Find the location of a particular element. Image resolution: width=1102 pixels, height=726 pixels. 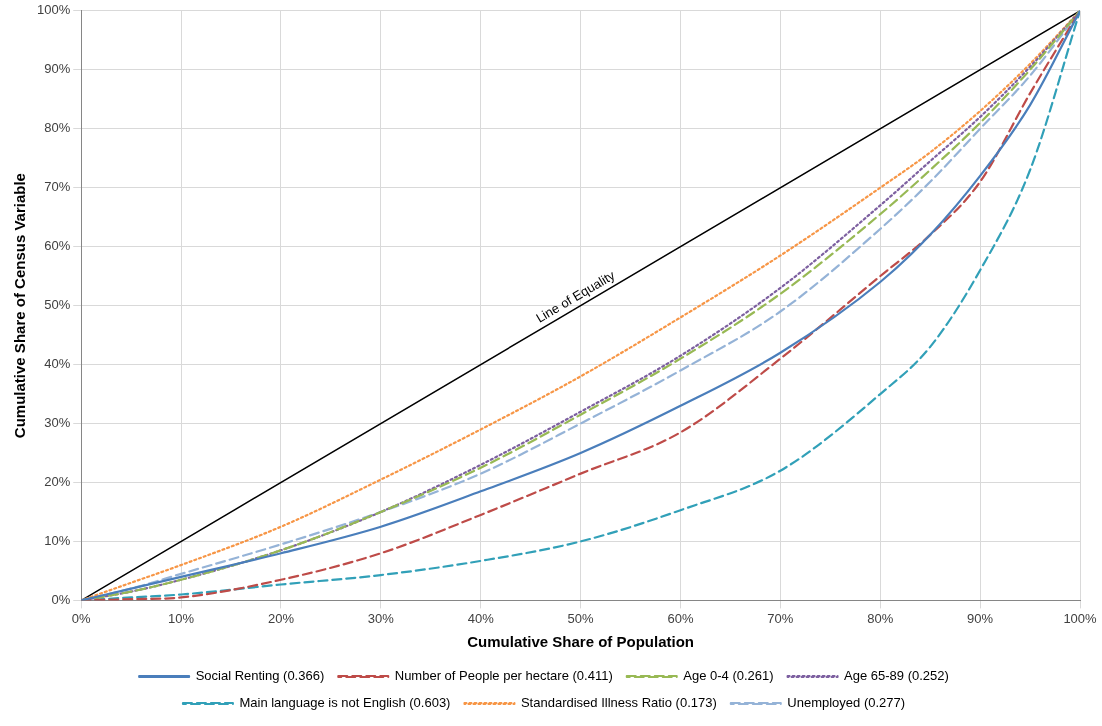

y-tick-label: 90% is located at coordinates (57, 69).